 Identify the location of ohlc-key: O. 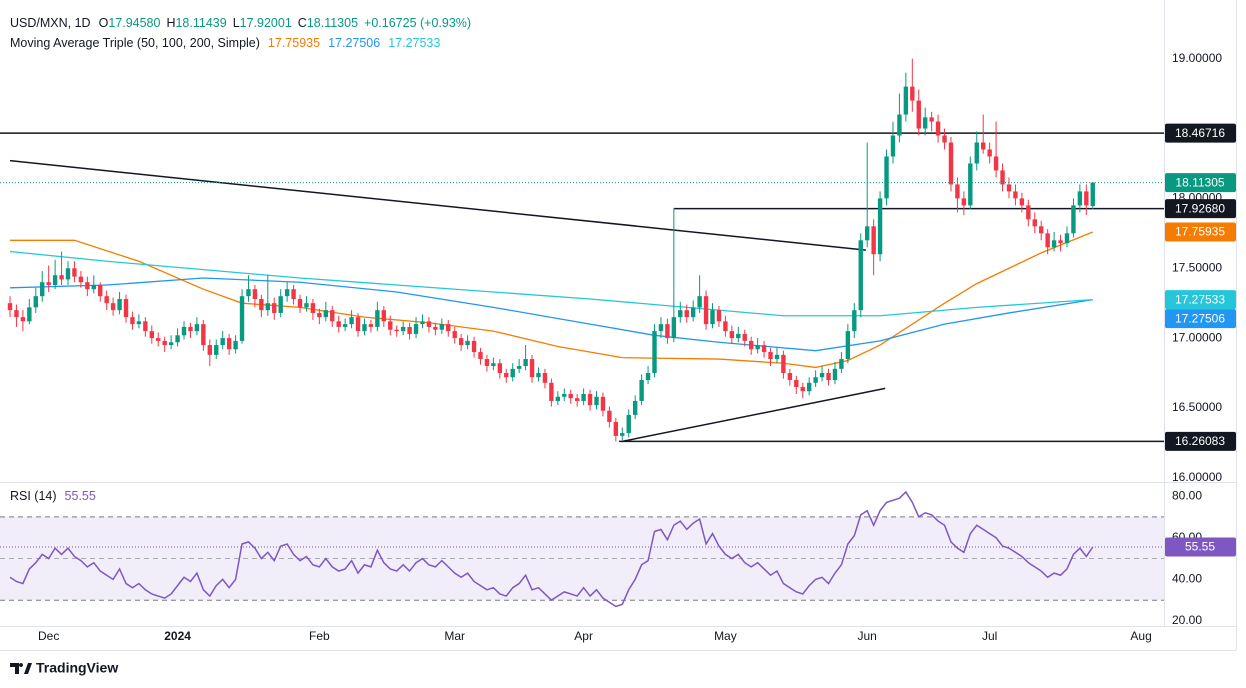
(104, 23).